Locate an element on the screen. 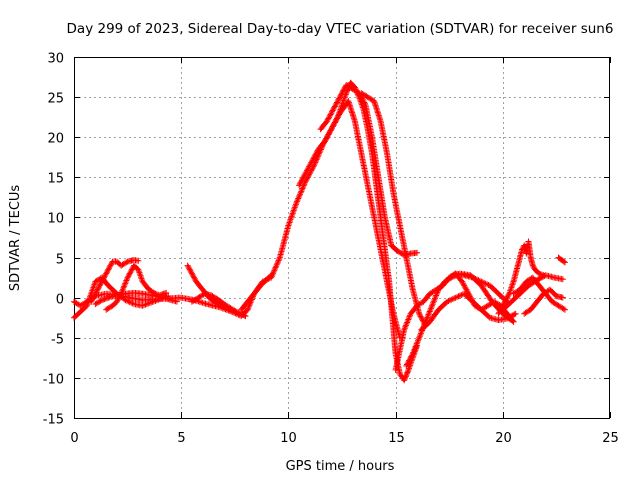 Image resolution: width=640 pixels, height=480 pixels. y-tick-label: -5 is located at coordinates (57, 340).